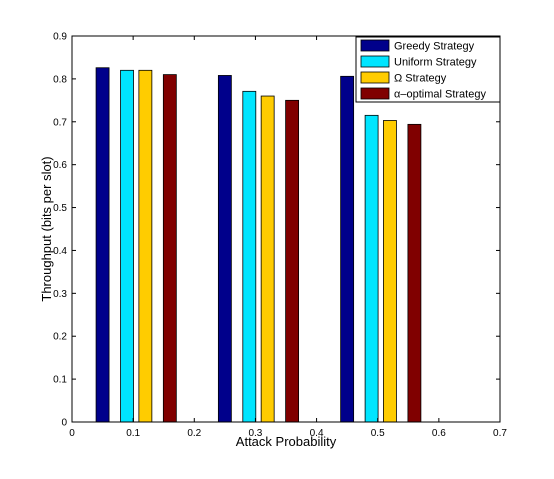 This screenshot has height=479, width=554. What do you see at coordinates (60, 165) in the screenshot?
I see `y-tick-label: 0.6` at bounding box center [60, 165].